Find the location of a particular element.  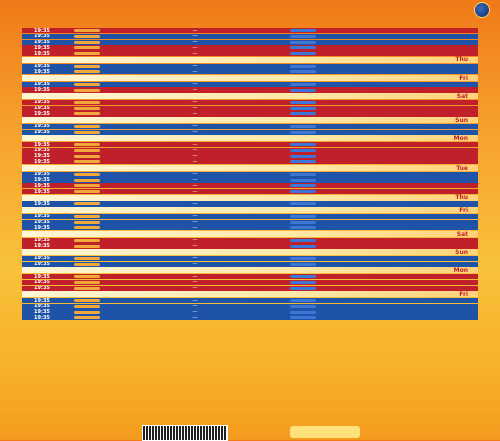

date-weekday-label: Sat is located at coordinates (462, 96).